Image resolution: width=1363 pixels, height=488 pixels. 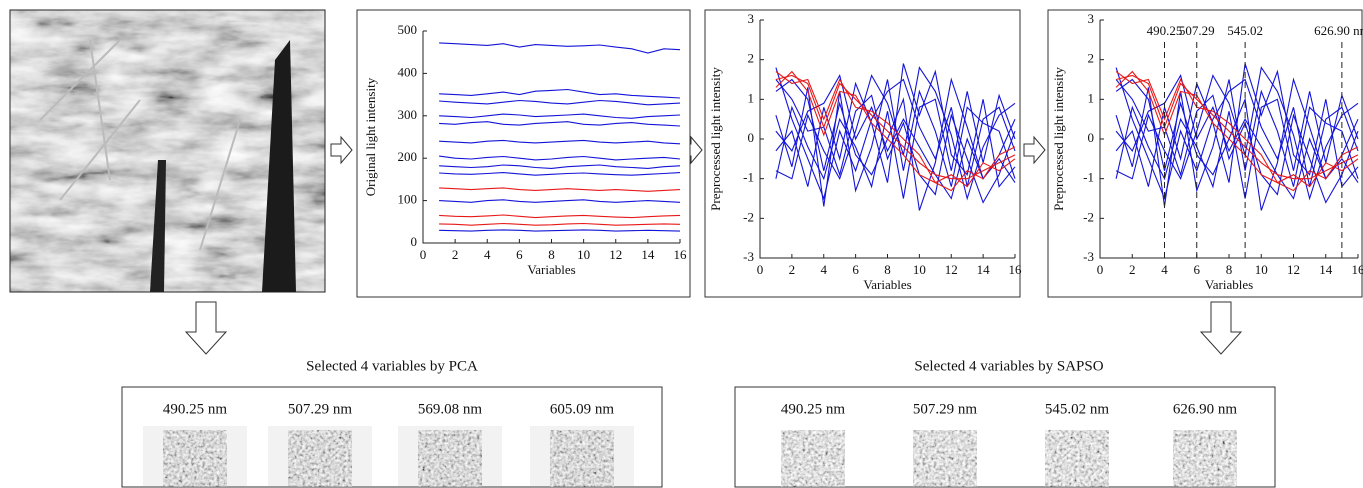 I want to click on band-annotation: 490.25, so click(x=1165, y=30).